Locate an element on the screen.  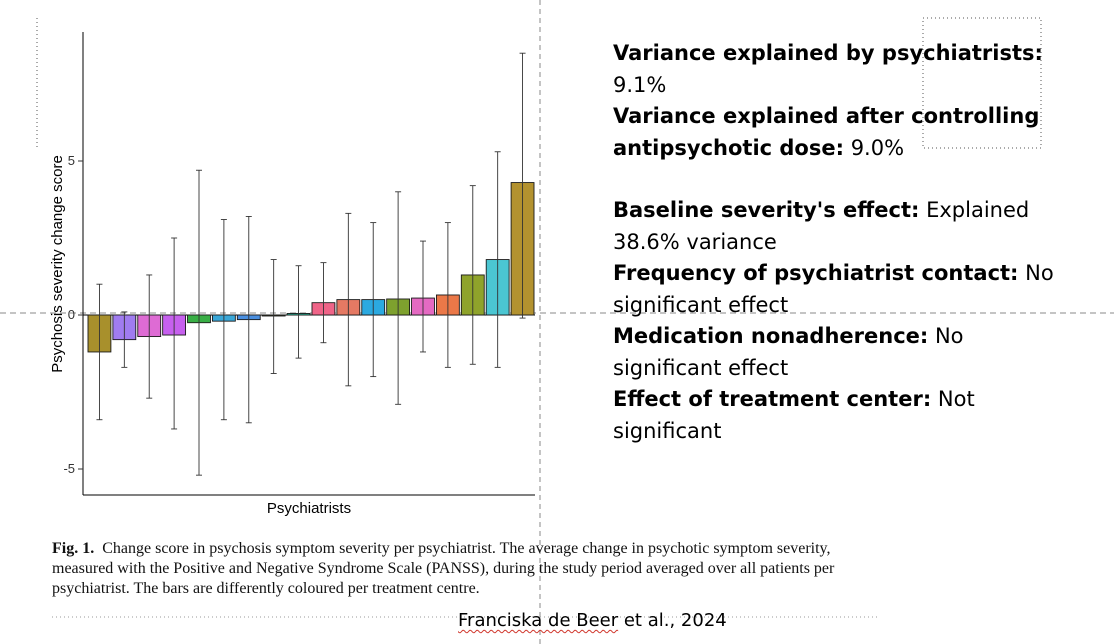
info-spacer is located at coordinates (835, 179).